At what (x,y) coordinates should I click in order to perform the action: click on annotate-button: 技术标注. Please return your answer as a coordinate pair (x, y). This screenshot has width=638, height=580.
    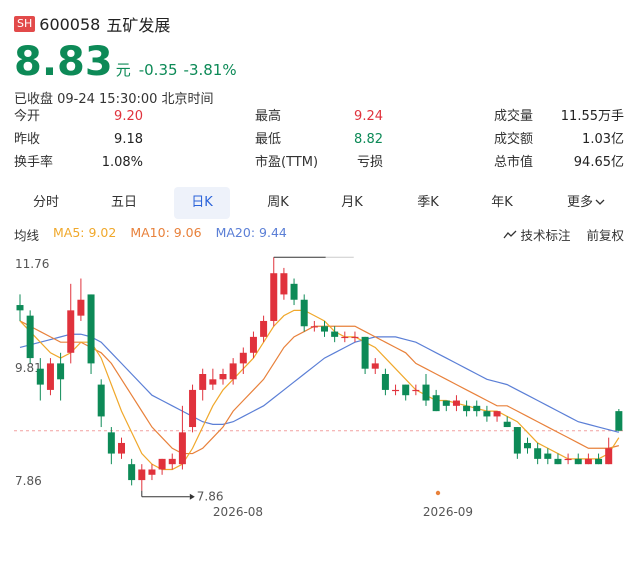
    Looking at the image, I should click on (536, 234).